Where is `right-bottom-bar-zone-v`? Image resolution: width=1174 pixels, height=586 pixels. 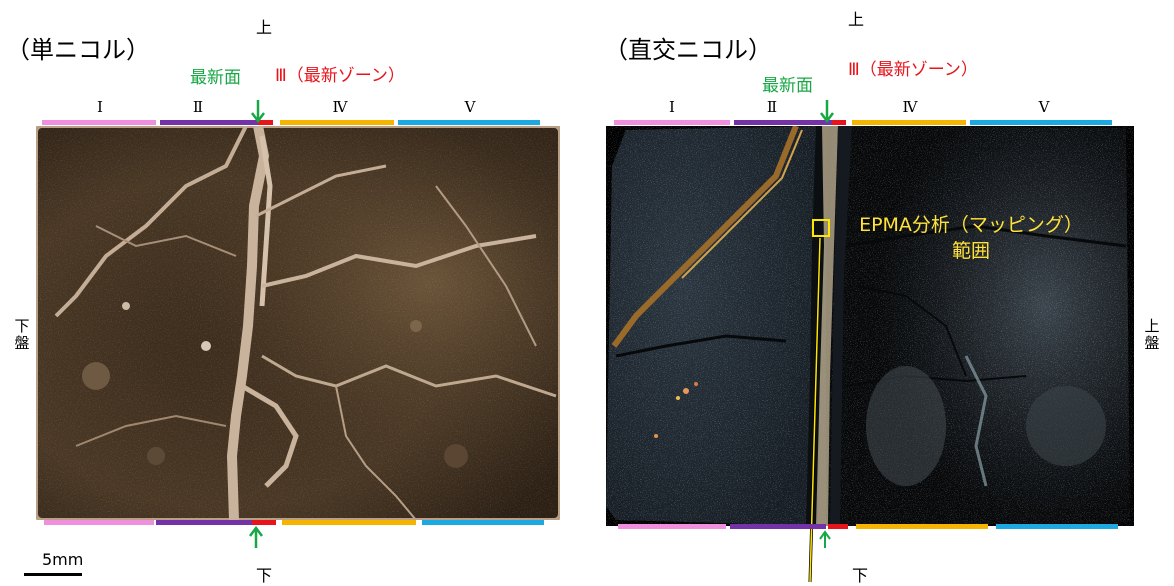
right-bottom-bar-zone-v is located at coordinates (1057, 526).